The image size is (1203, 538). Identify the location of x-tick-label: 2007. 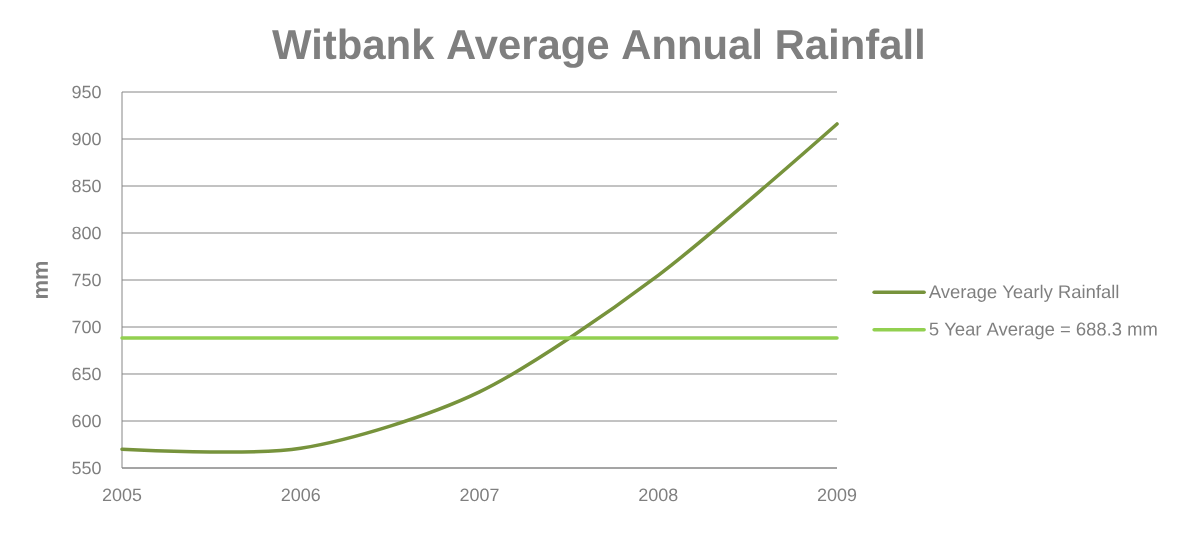
(479, 495).